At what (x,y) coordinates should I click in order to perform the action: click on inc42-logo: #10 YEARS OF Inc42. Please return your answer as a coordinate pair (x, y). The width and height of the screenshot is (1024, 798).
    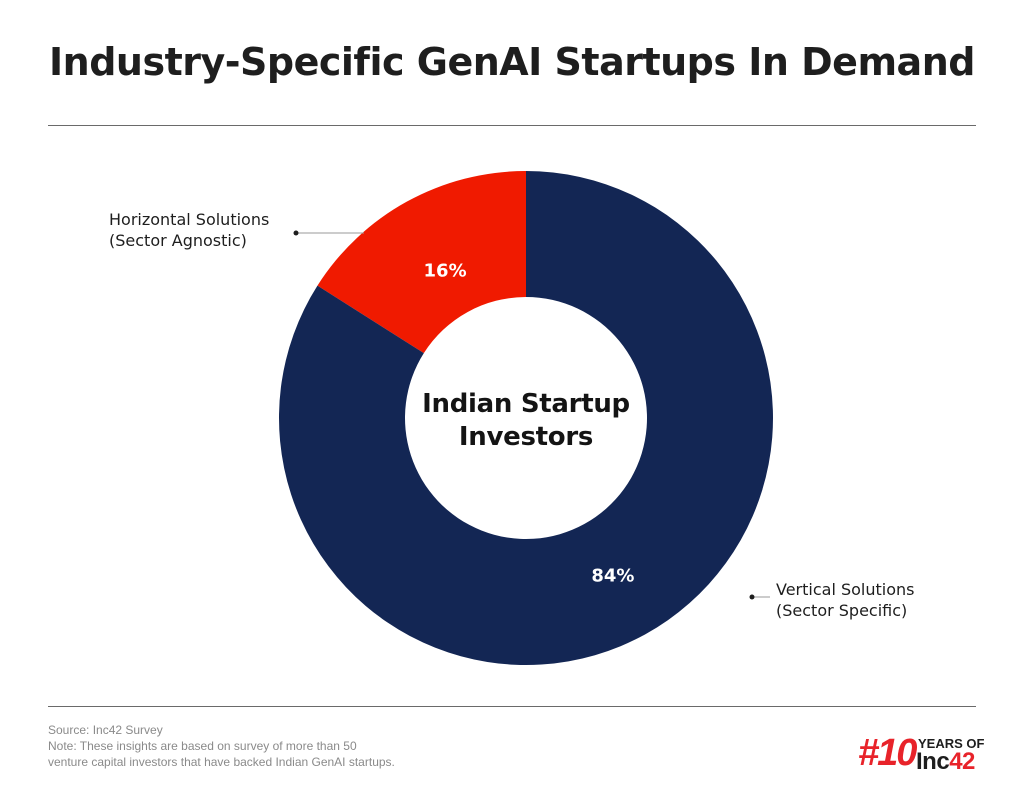
    Looking at the image, I should click on (921, 754).